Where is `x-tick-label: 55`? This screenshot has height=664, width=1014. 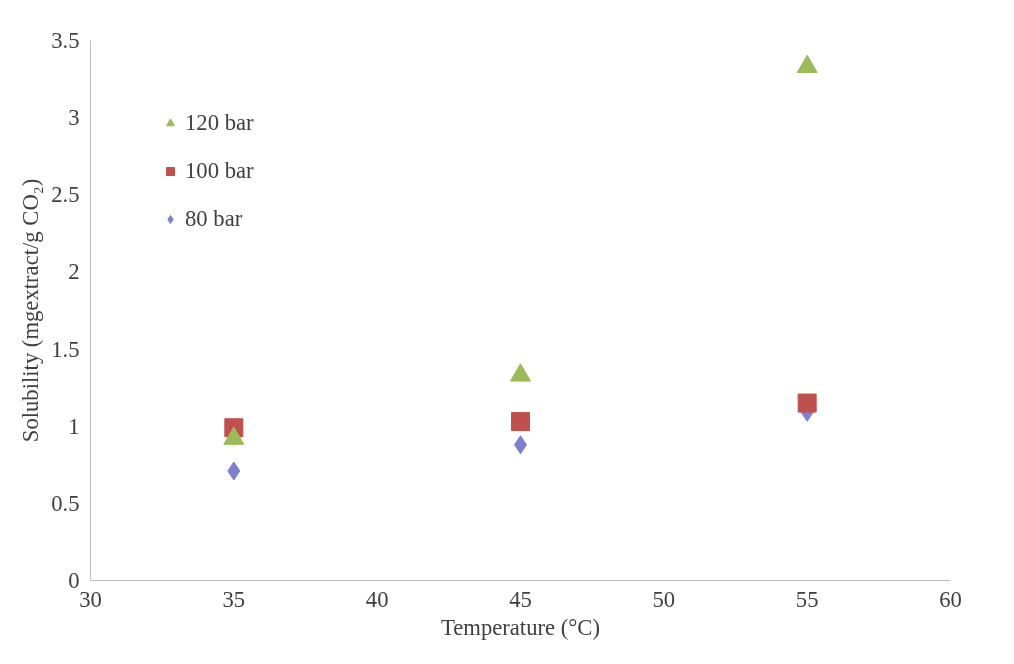 x-tick-label: 55 is located at coordinates (807, 599).